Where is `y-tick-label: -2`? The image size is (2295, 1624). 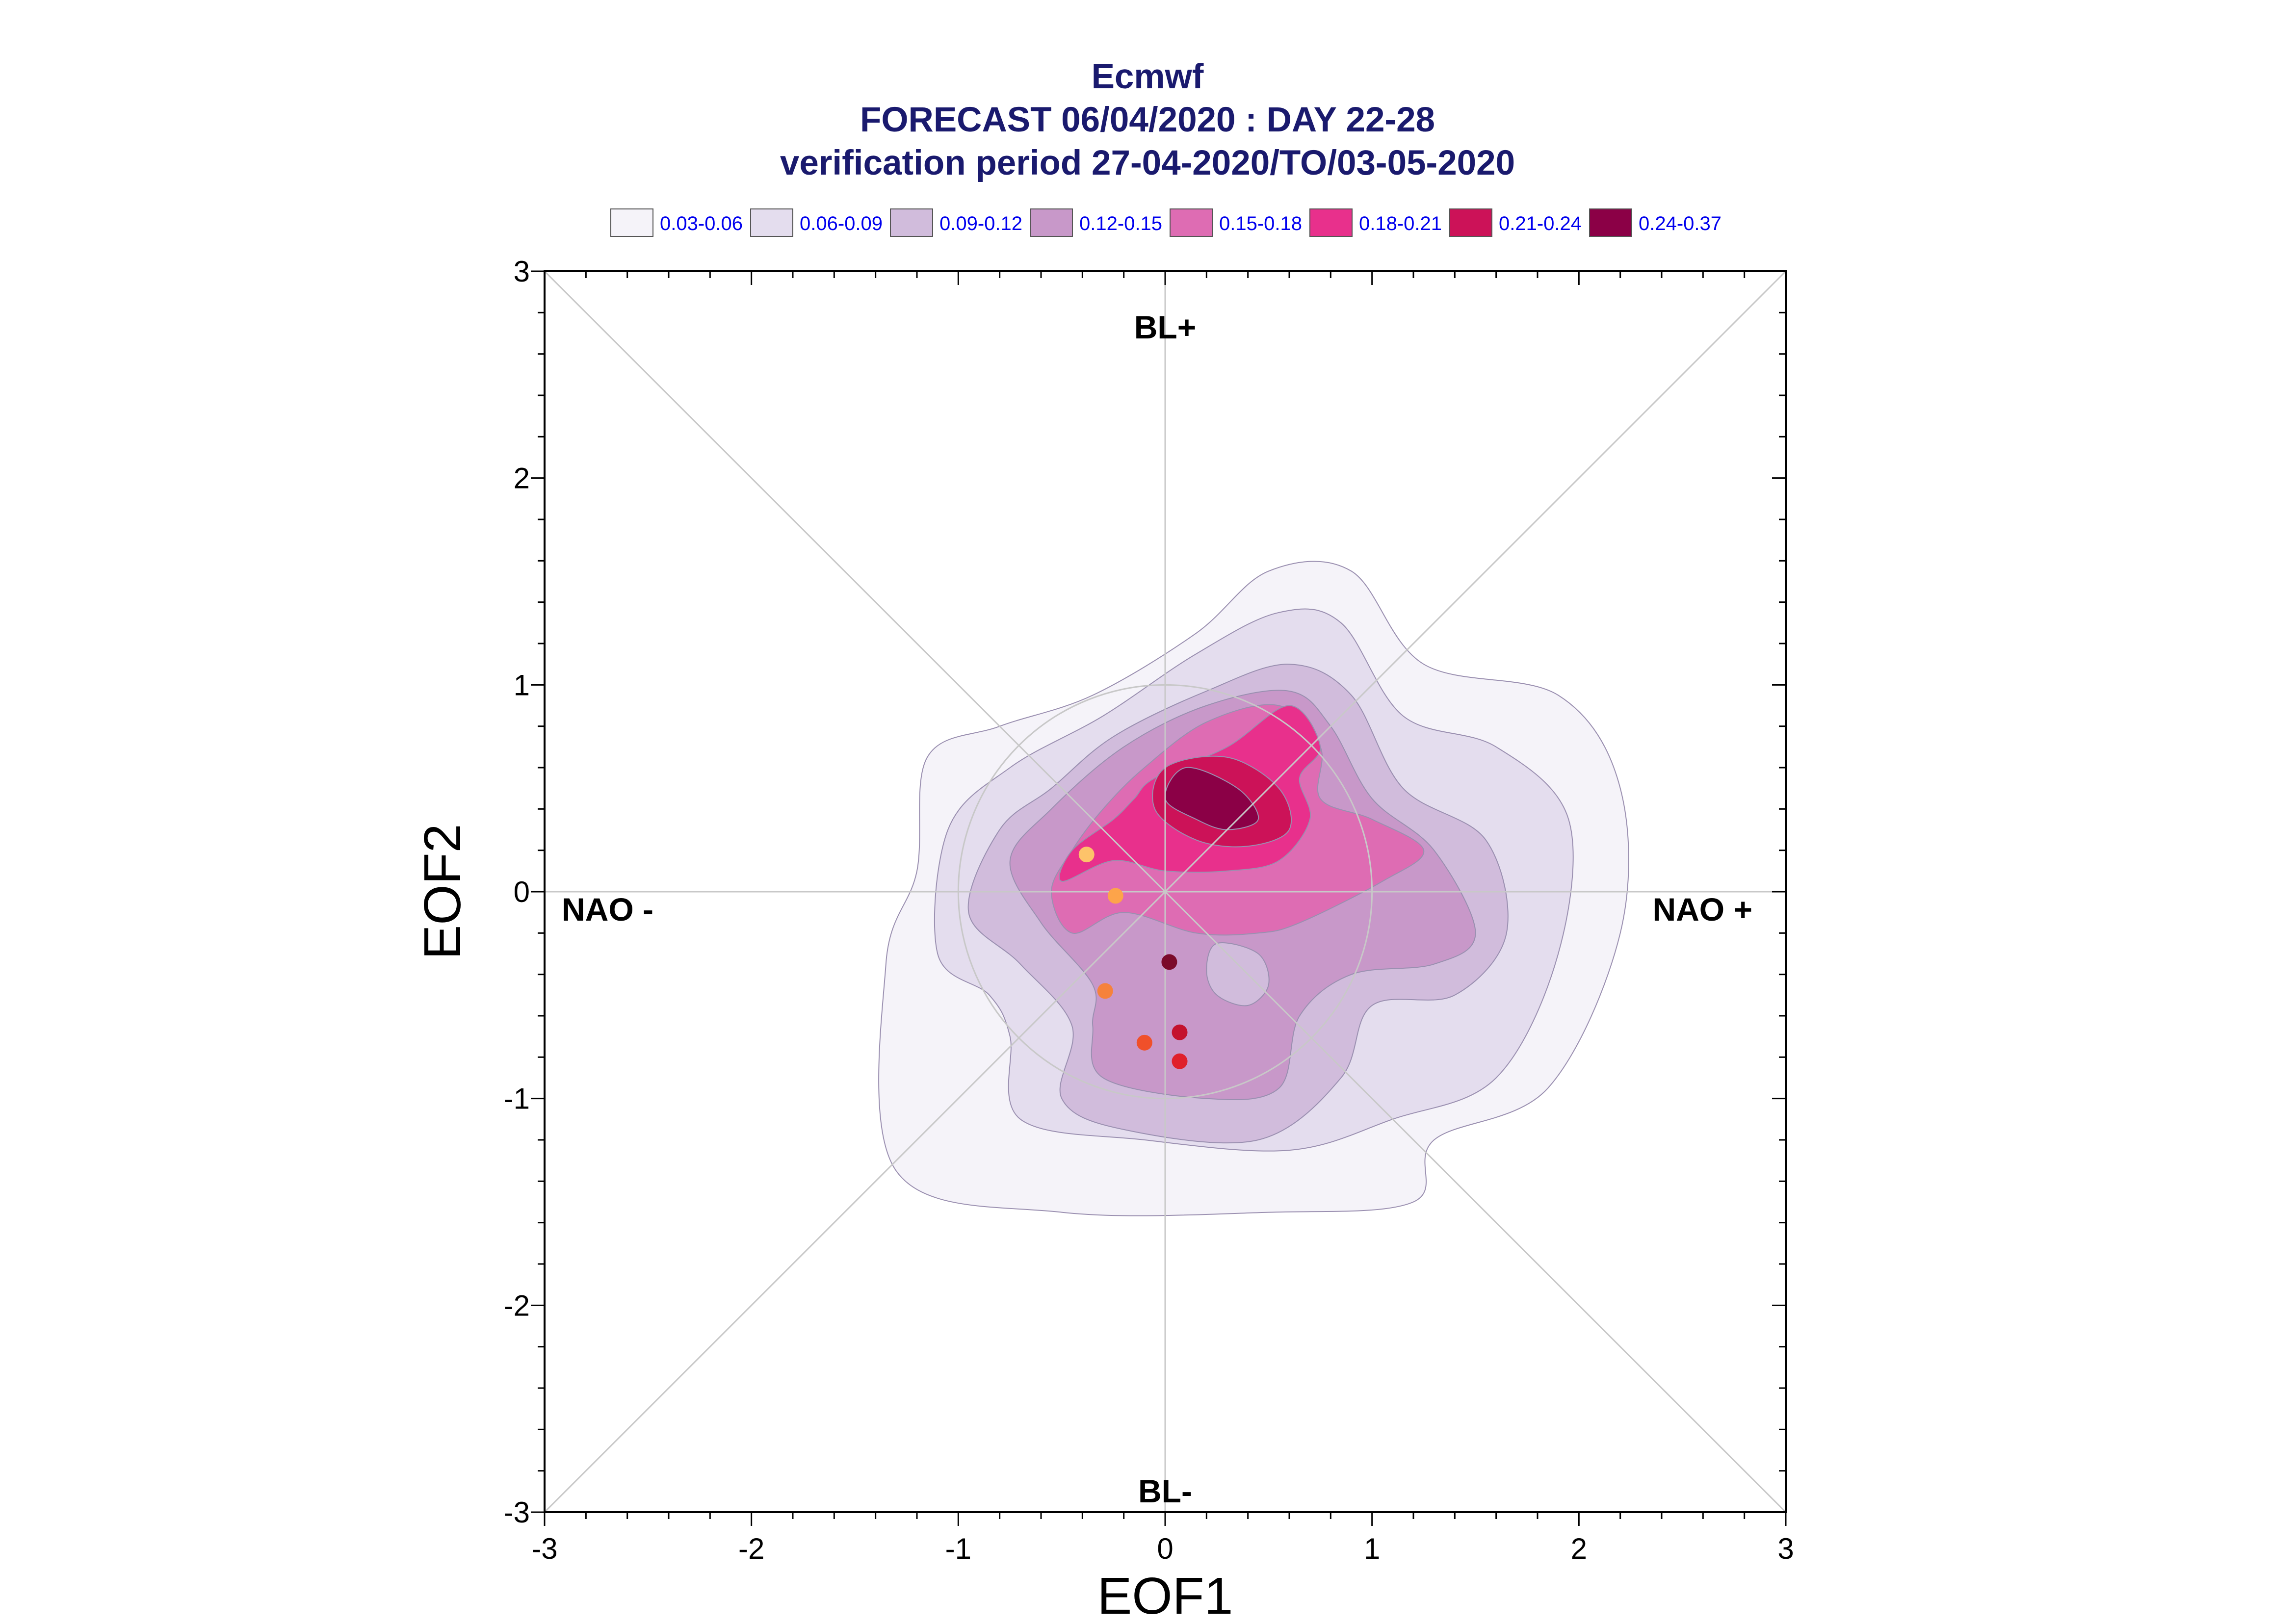 y-tick-label: -2 is located at coordinates (517, 1305).